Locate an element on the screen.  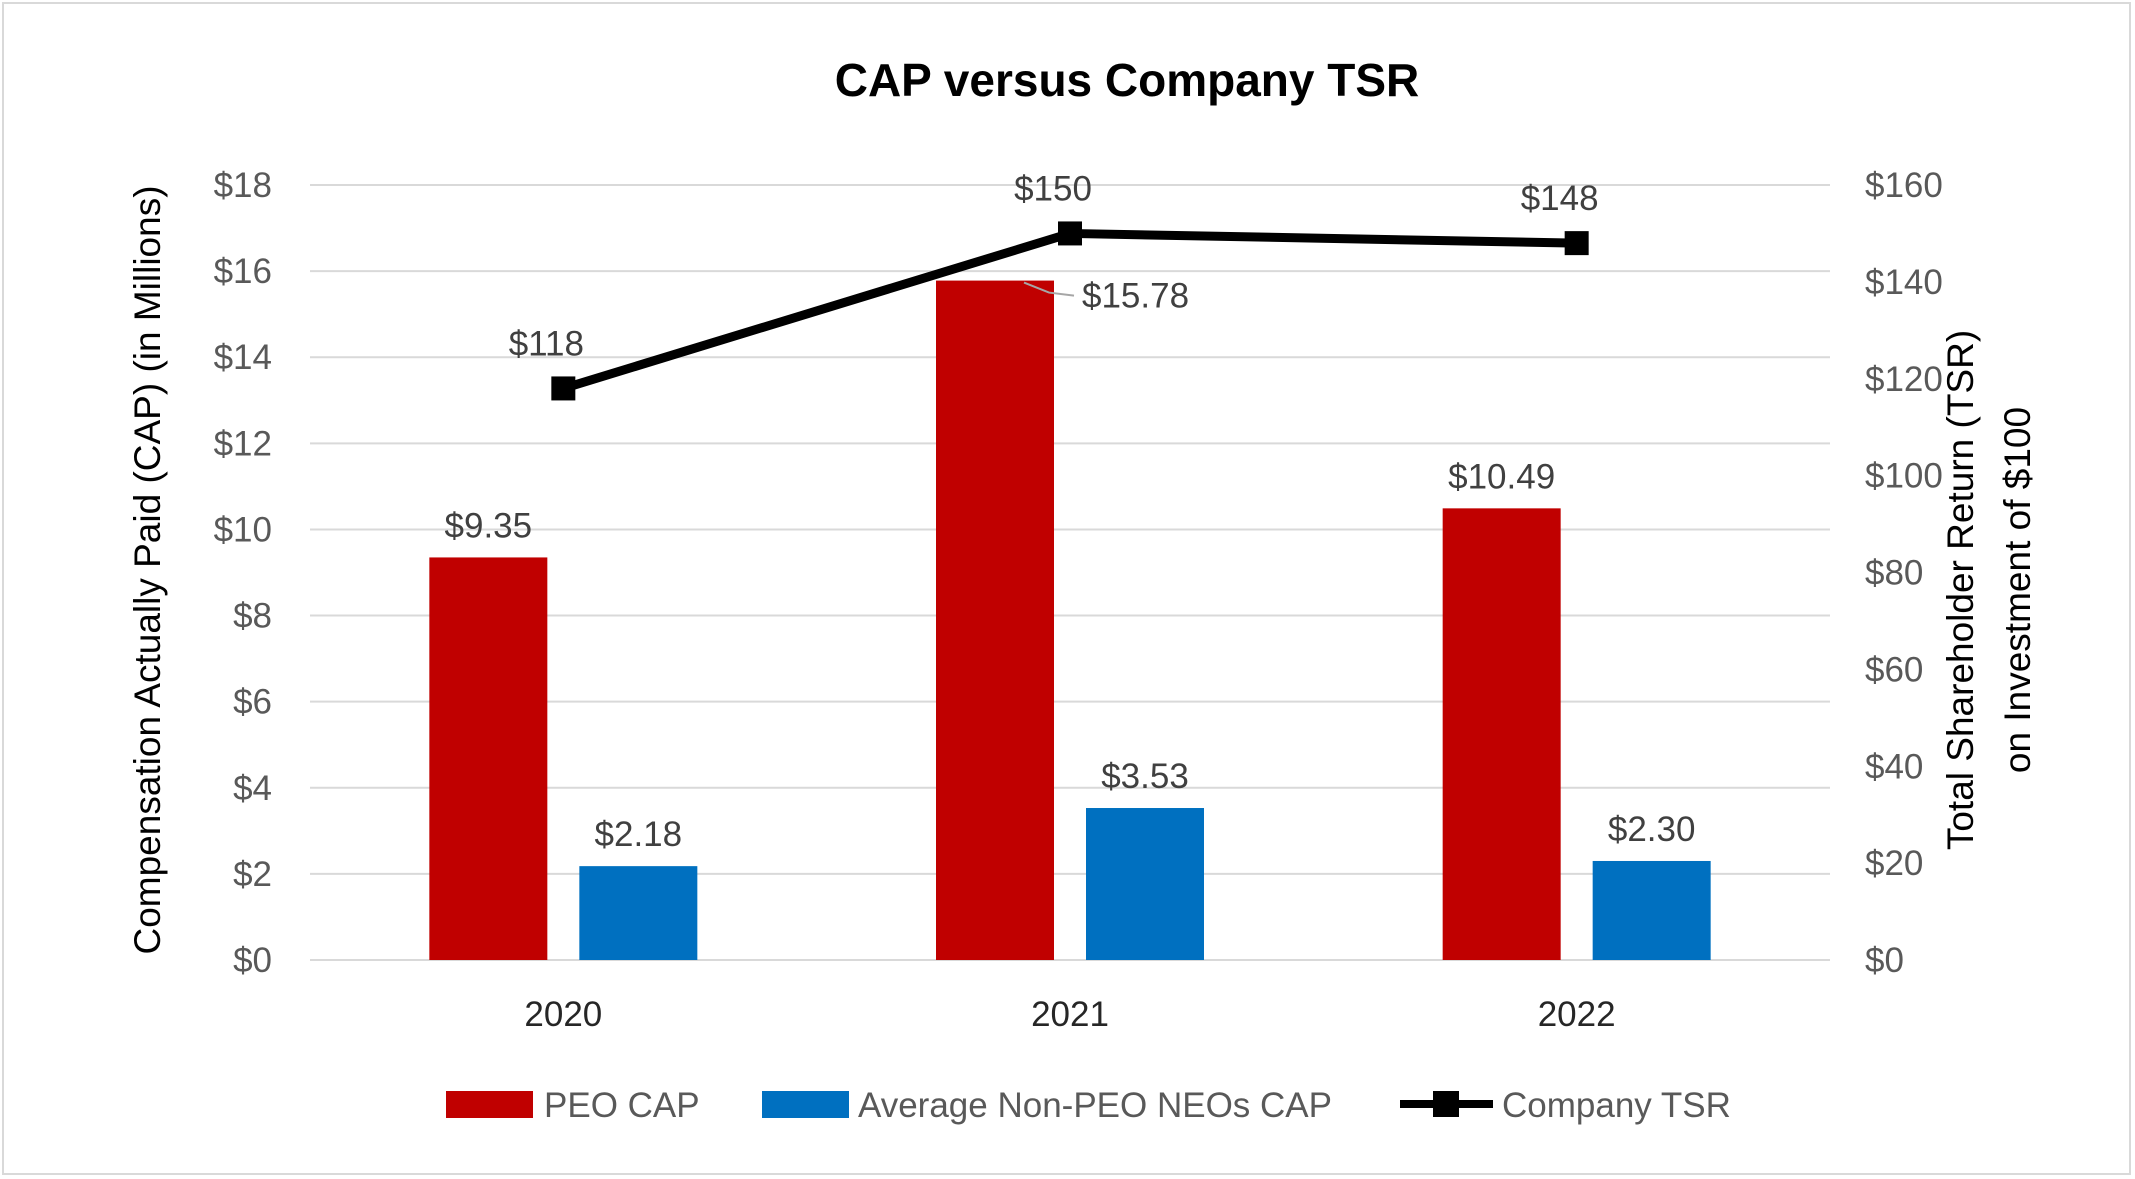
left-tick-label: $2 is located at coordinates (252, 874).